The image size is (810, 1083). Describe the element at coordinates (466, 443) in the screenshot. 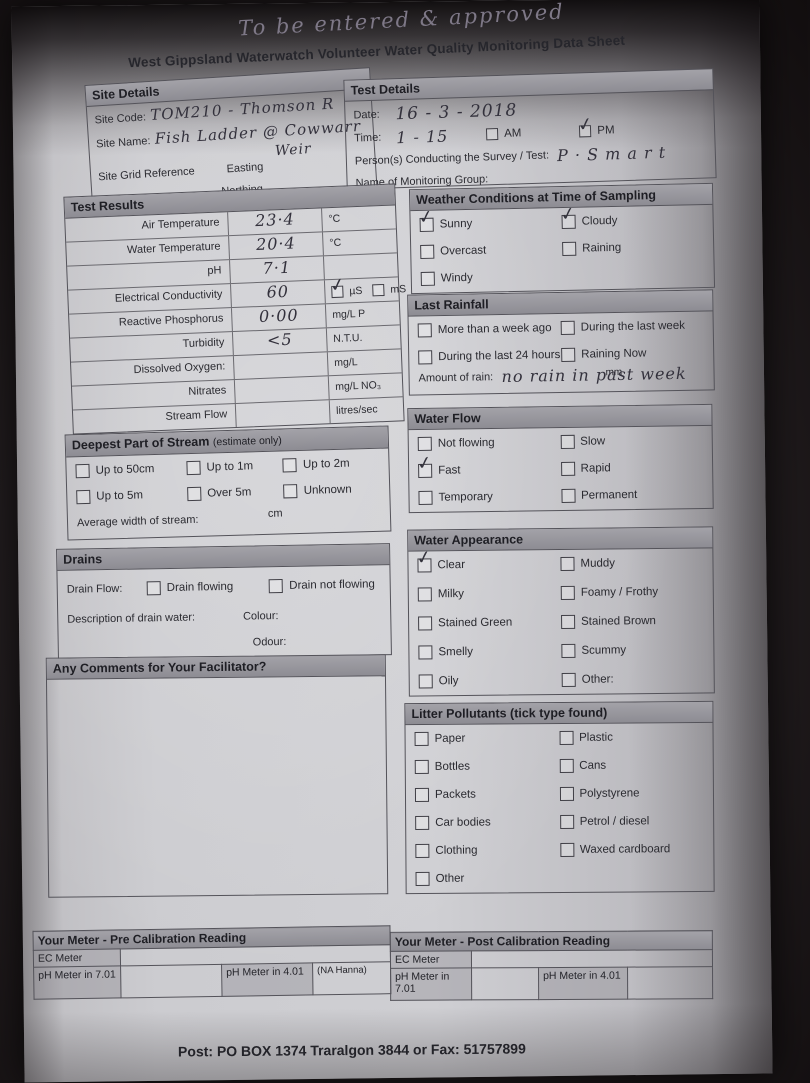

I see `checkbox-label: Not flowing` at that location.